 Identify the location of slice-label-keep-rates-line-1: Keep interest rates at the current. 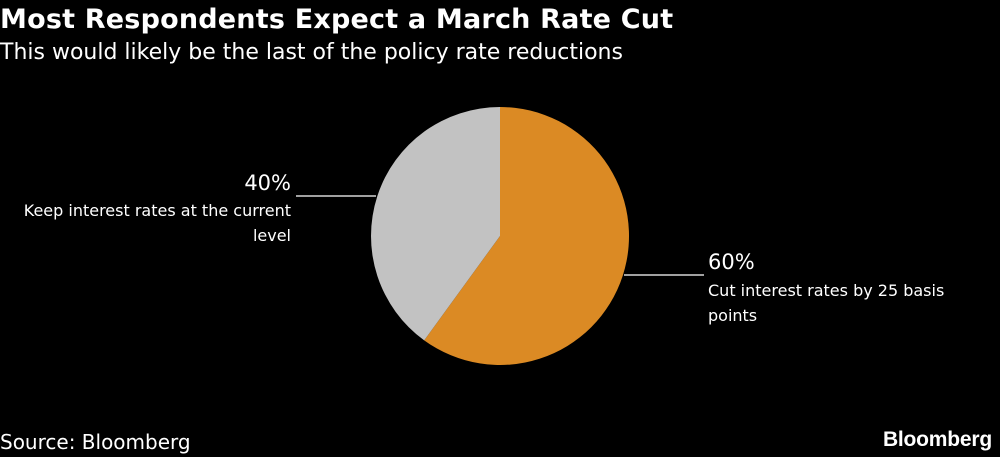
(157, 210).